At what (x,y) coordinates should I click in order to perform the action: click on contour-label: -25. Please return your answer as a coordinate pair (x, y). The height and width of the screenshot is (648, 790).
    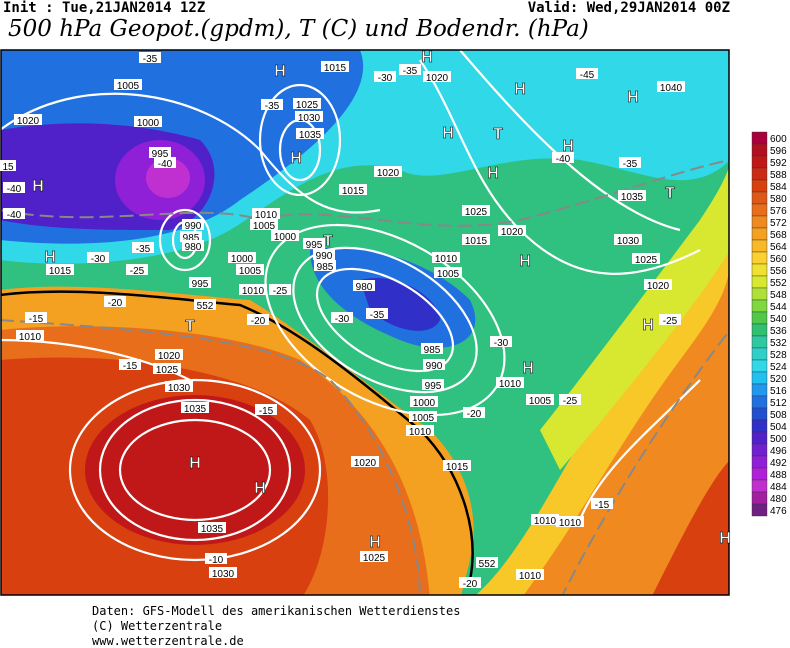
    Looking at the image, I should click on (137, 271).